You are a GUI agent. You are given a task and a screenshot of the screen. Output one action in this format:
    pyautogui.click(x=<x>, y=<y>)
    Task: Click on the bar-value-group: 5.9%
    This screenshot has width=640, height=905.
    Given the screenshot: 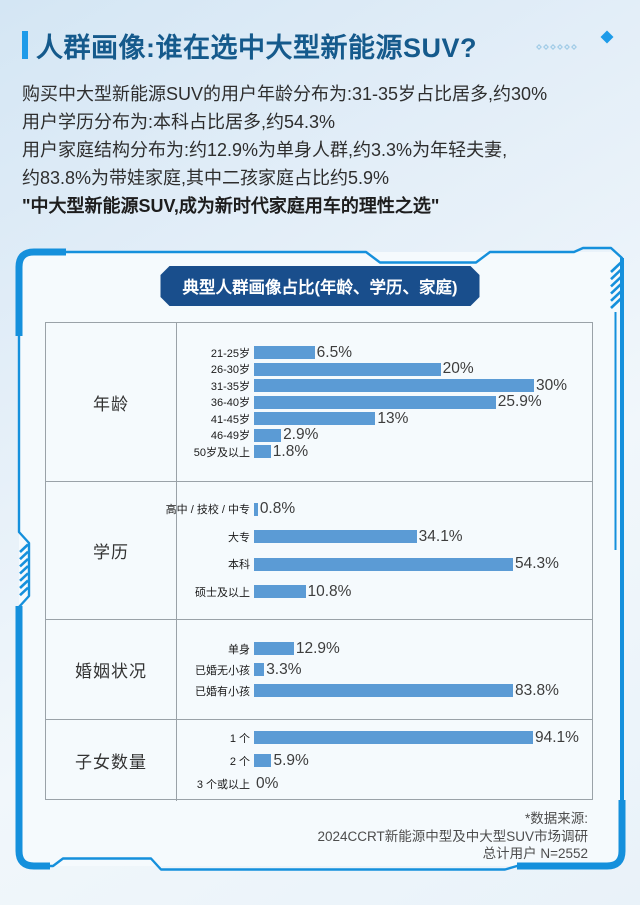 What is the action you would take?
    pyautogui.click(x=281, y=761)
    